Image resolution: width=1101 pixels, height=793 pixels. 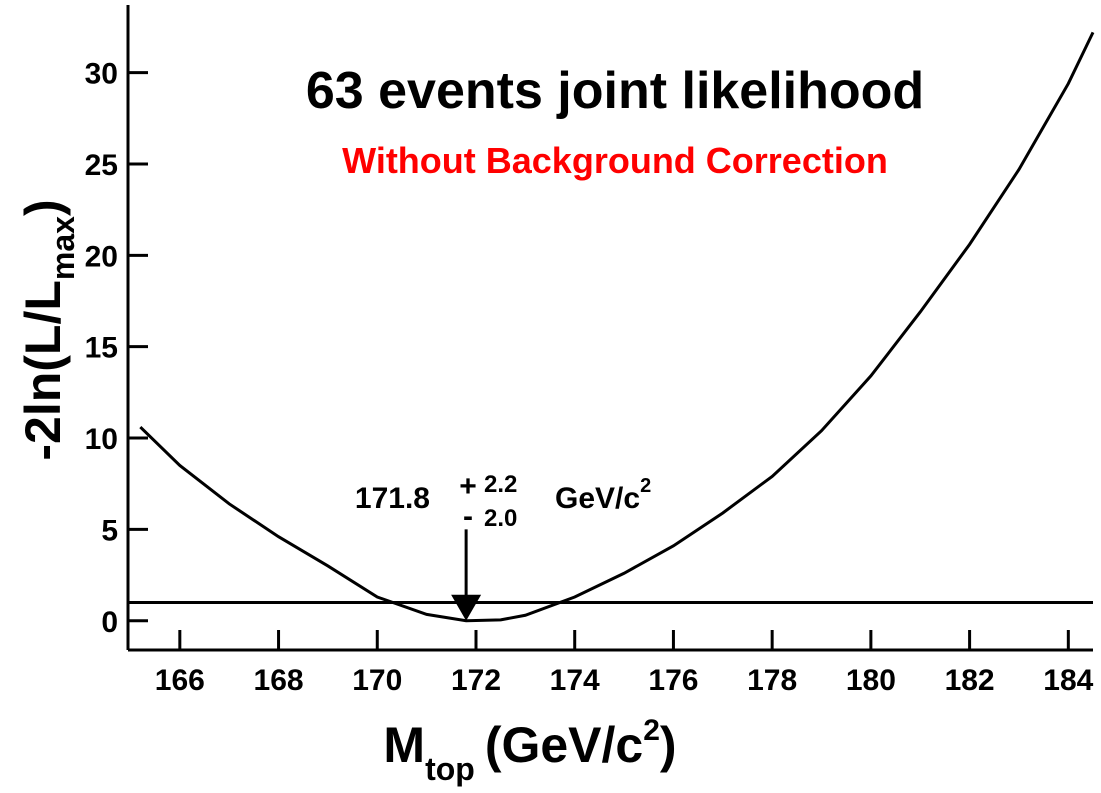 What do you see at coordinates (500, 484) in the screenshot?
I see `annotation-up: 2.2` at bounding box center [500, 484].